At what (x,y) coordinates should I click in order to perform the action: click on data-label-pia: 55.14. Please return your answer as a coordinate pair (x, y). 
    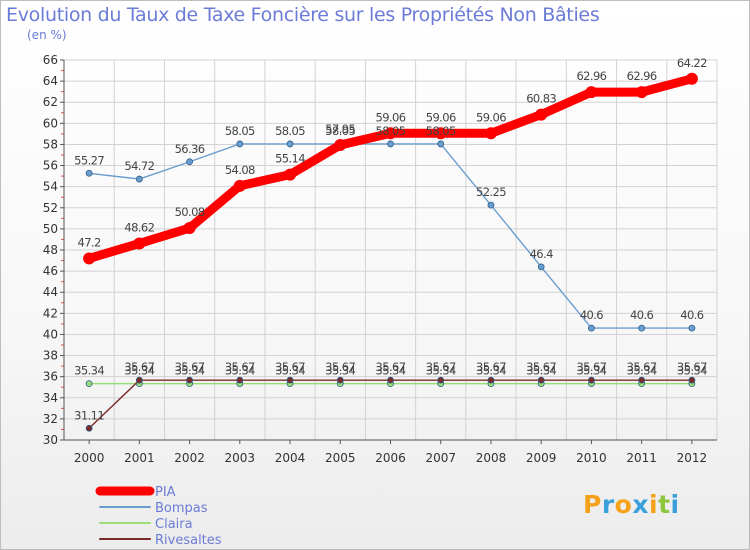
    Looking at the image, I should click on (290, 159).